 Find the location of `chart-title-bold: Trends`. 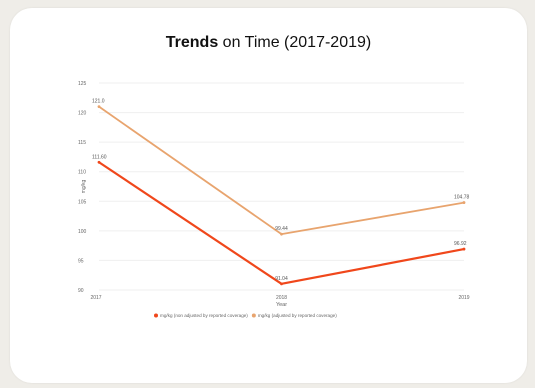

chart-title-bold: Trends is located at coordinates (192, 42).